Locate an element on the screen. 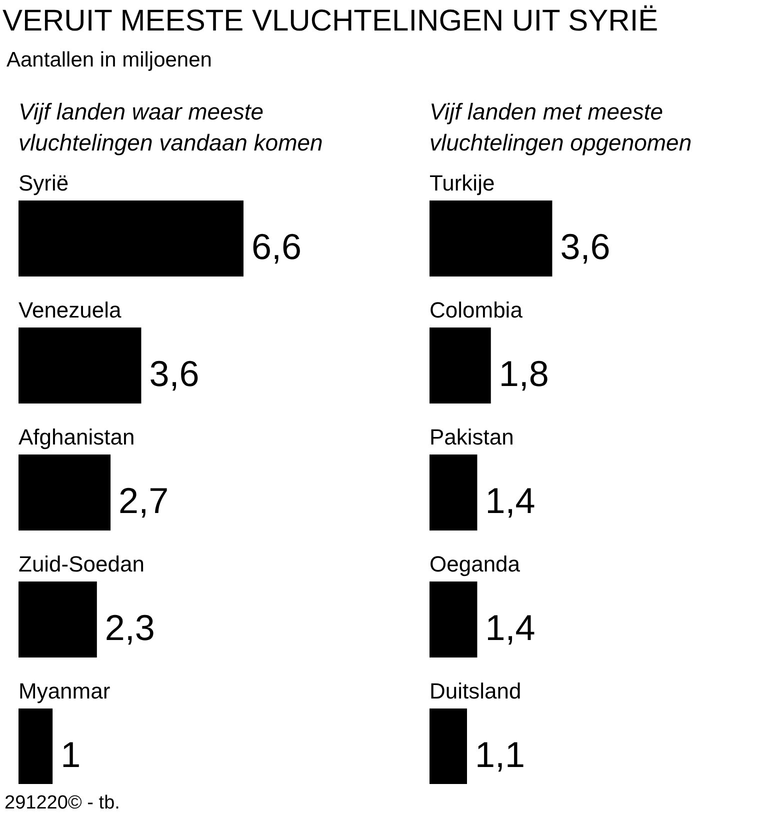  y-tick-label: Myanmar is located at coordinates (64, 691).